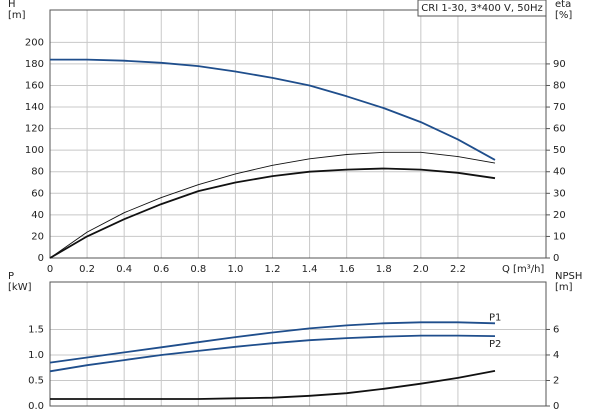 Image resolution: width=593 pixels, height=415 pixels. I want to click on y2-tick-label: 4, so click(556, 355).